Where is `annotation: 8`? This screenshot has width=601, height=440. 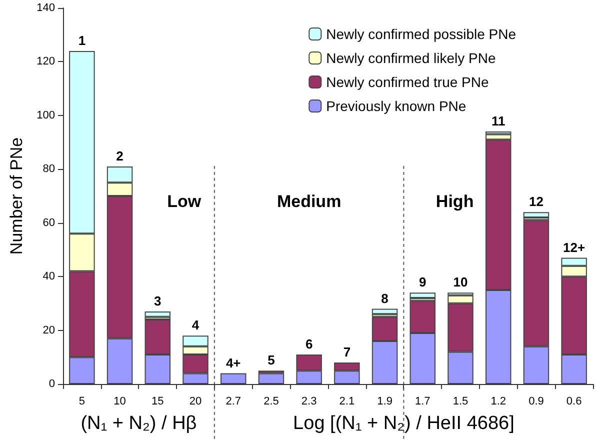
annotation: 8 is located at coordinates (384, 298).